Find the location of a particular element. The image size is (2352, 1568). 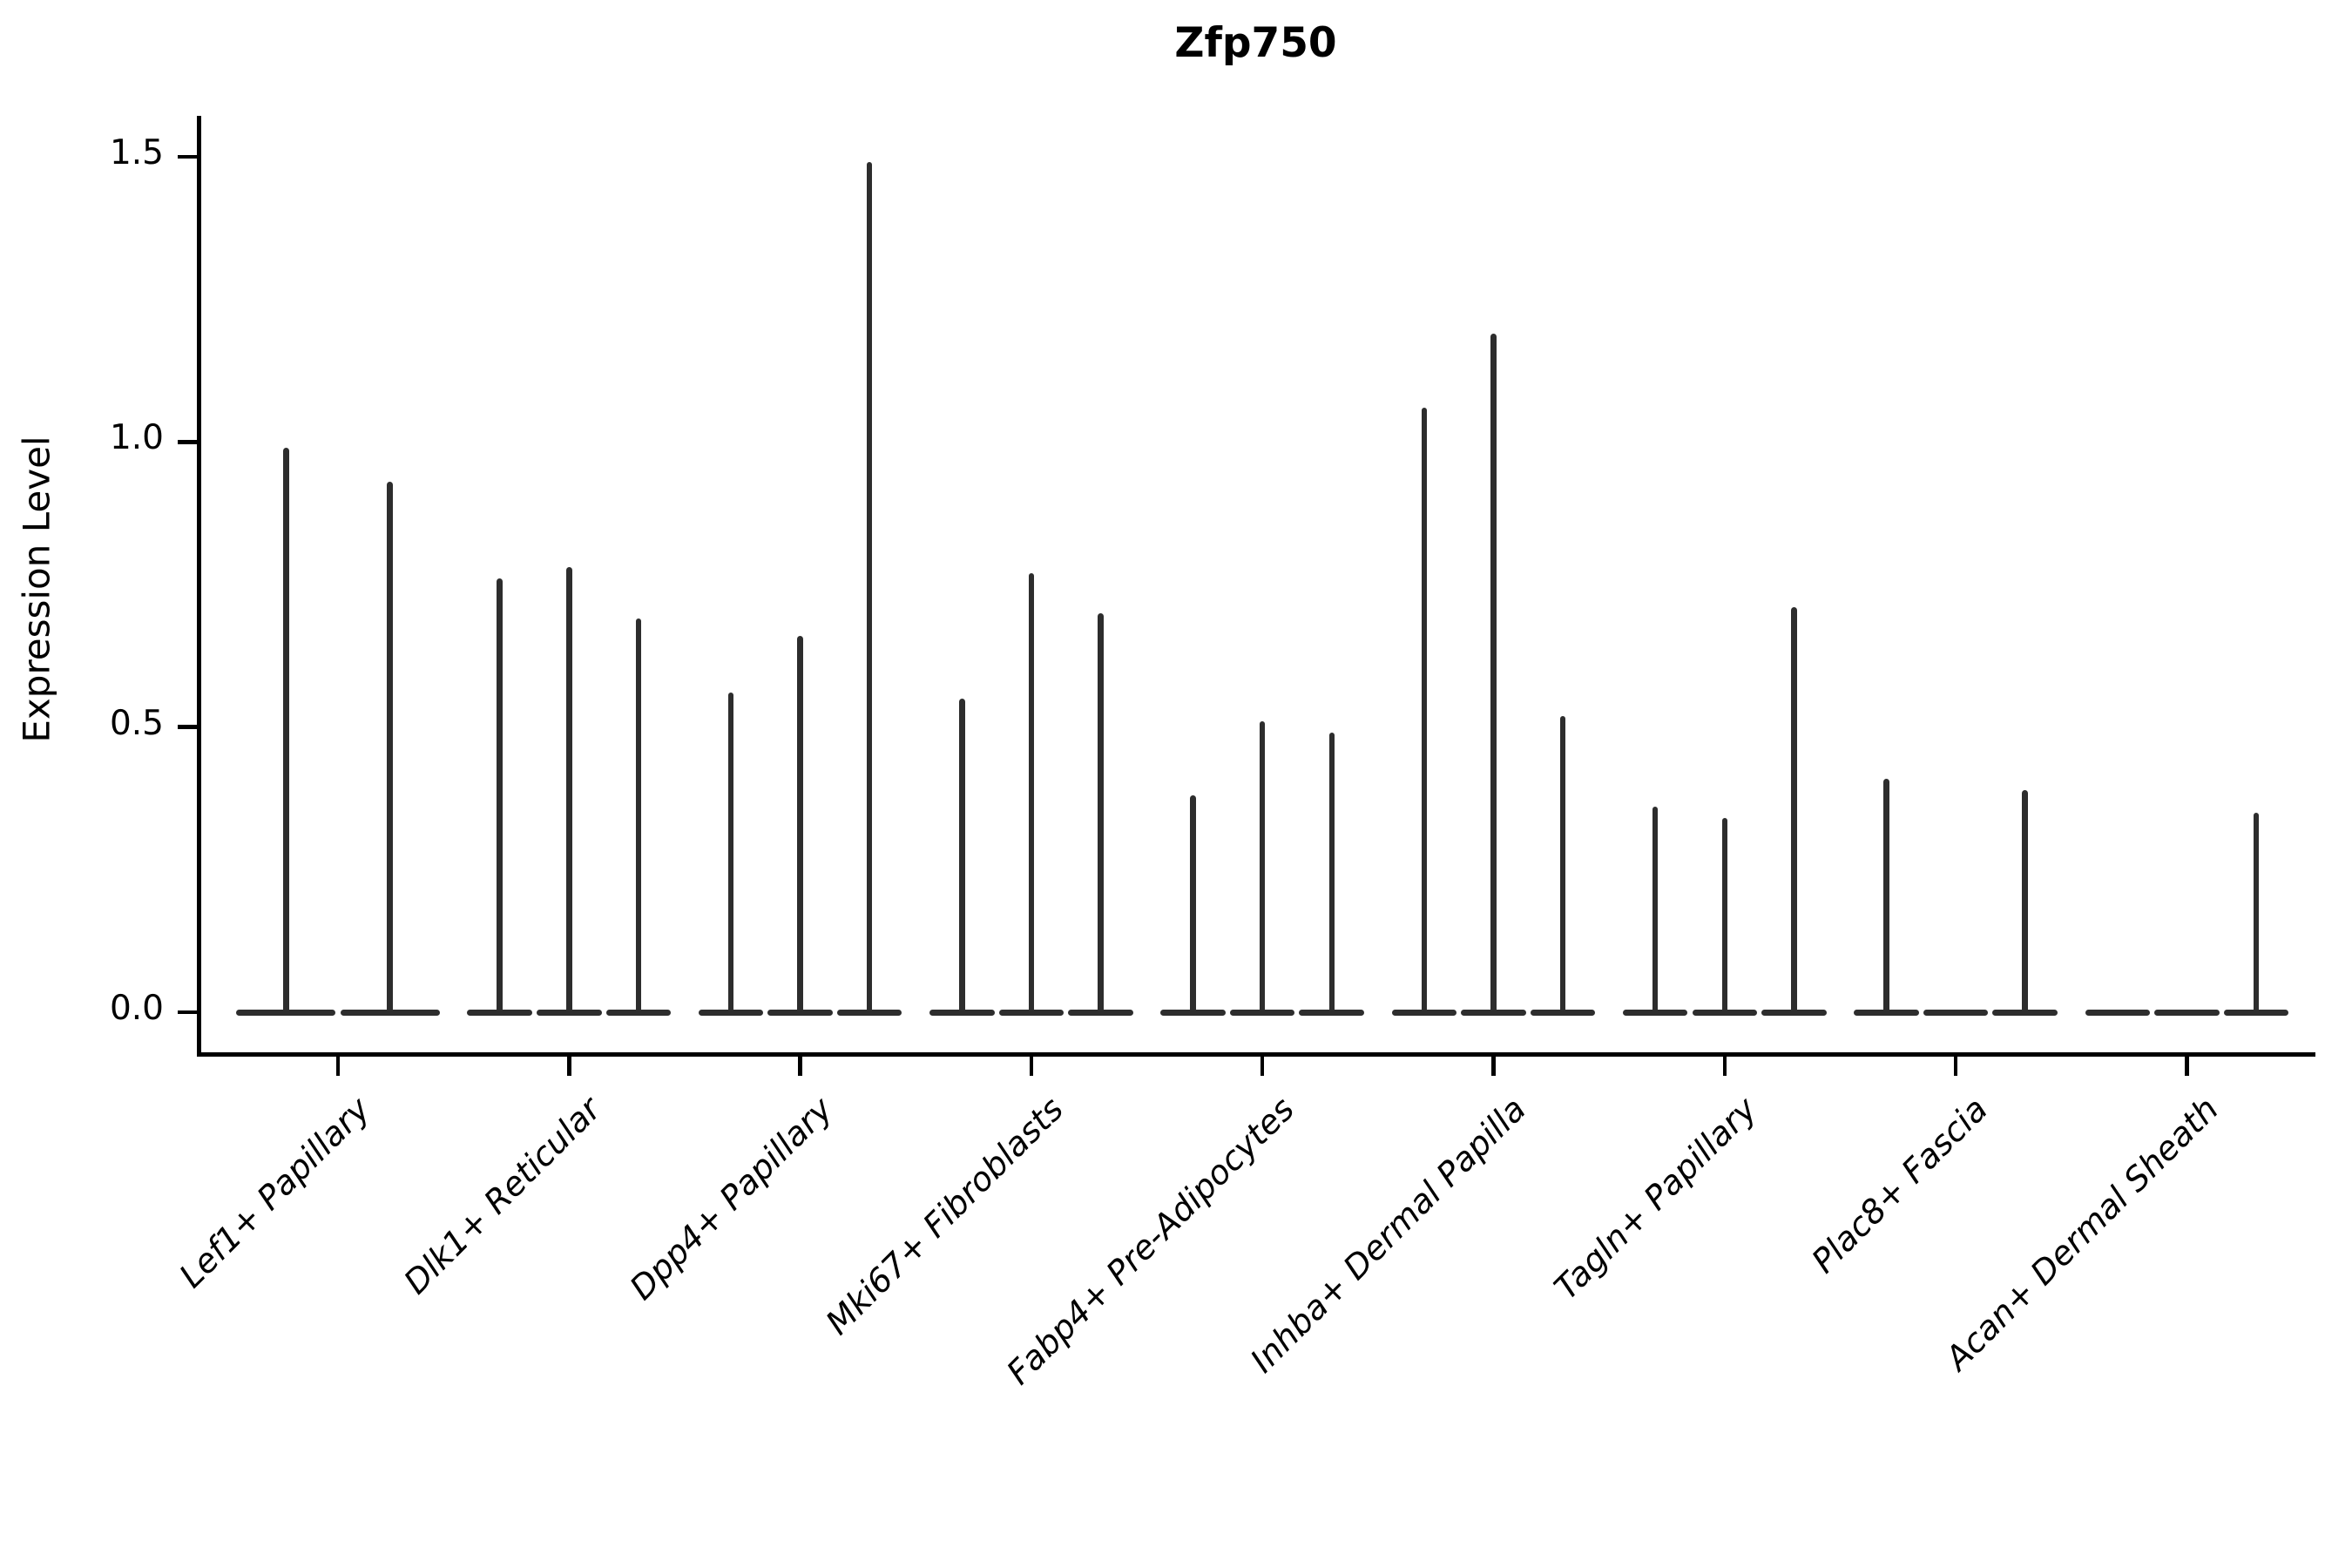

chart-title: Zfp750 is located at coordinates (1255, 43).